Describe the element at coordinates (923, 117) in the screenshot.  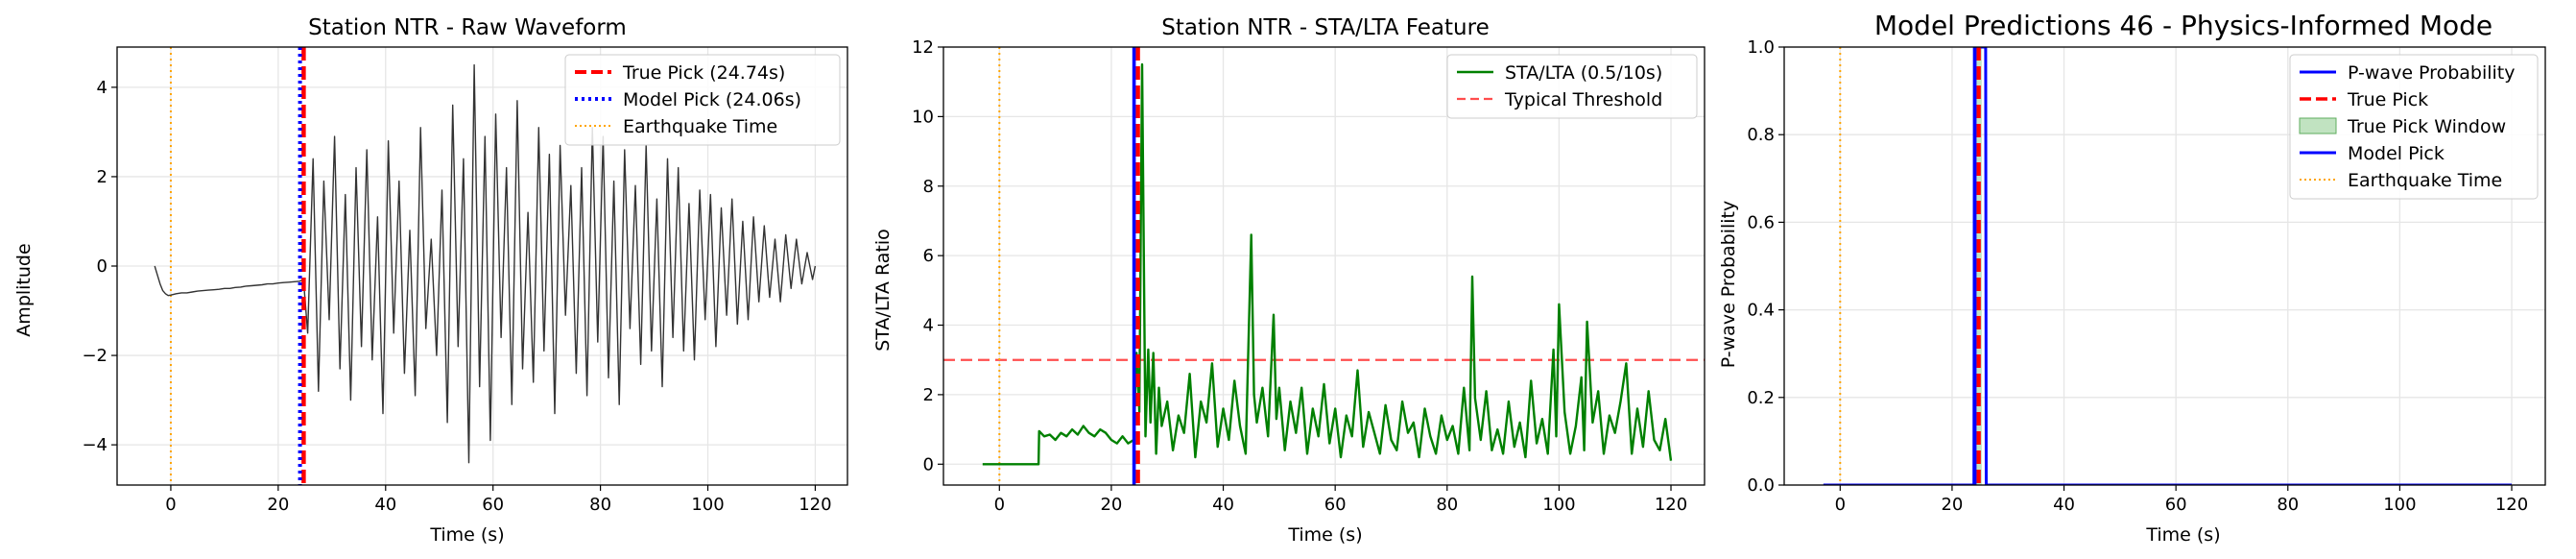
I see `y-tick-label: 10` at that location.